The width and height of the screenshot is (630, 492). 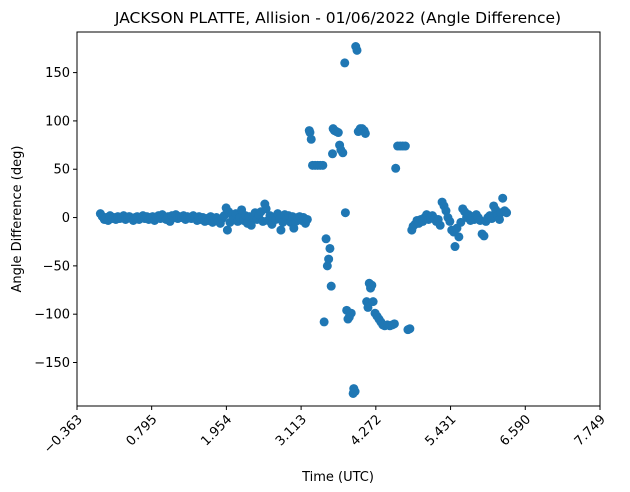 What do you see at coordinates (56, 266) in the screenshot?
I see `y-tick-label: −50` at bounding box center [56, 266].